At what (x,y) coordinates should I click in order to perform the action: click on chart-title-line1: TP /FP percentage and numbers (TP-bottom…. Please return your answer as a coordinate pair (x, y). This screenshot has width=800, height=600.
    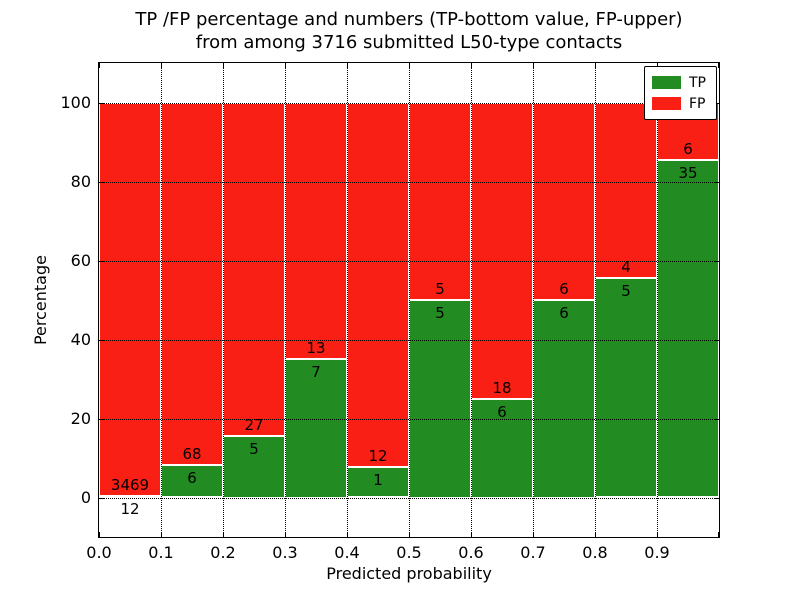
    Looking at the image, I should click on (409, 19).